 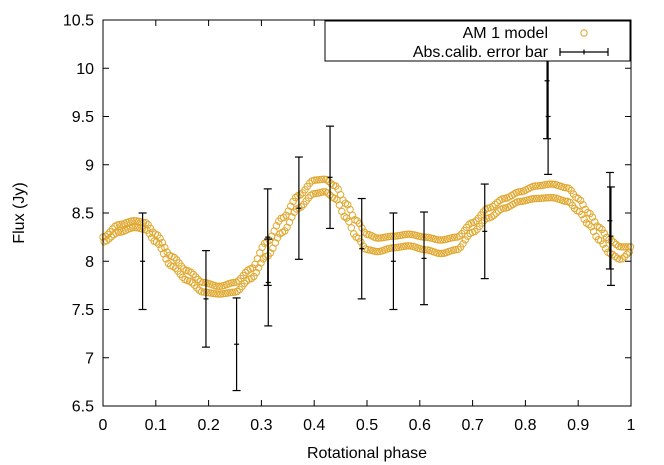 What do you see at coordinates (505, 33) in the screenshot?
I see `legend-label-model: AM 1 model` at bounding box center [505, 33].